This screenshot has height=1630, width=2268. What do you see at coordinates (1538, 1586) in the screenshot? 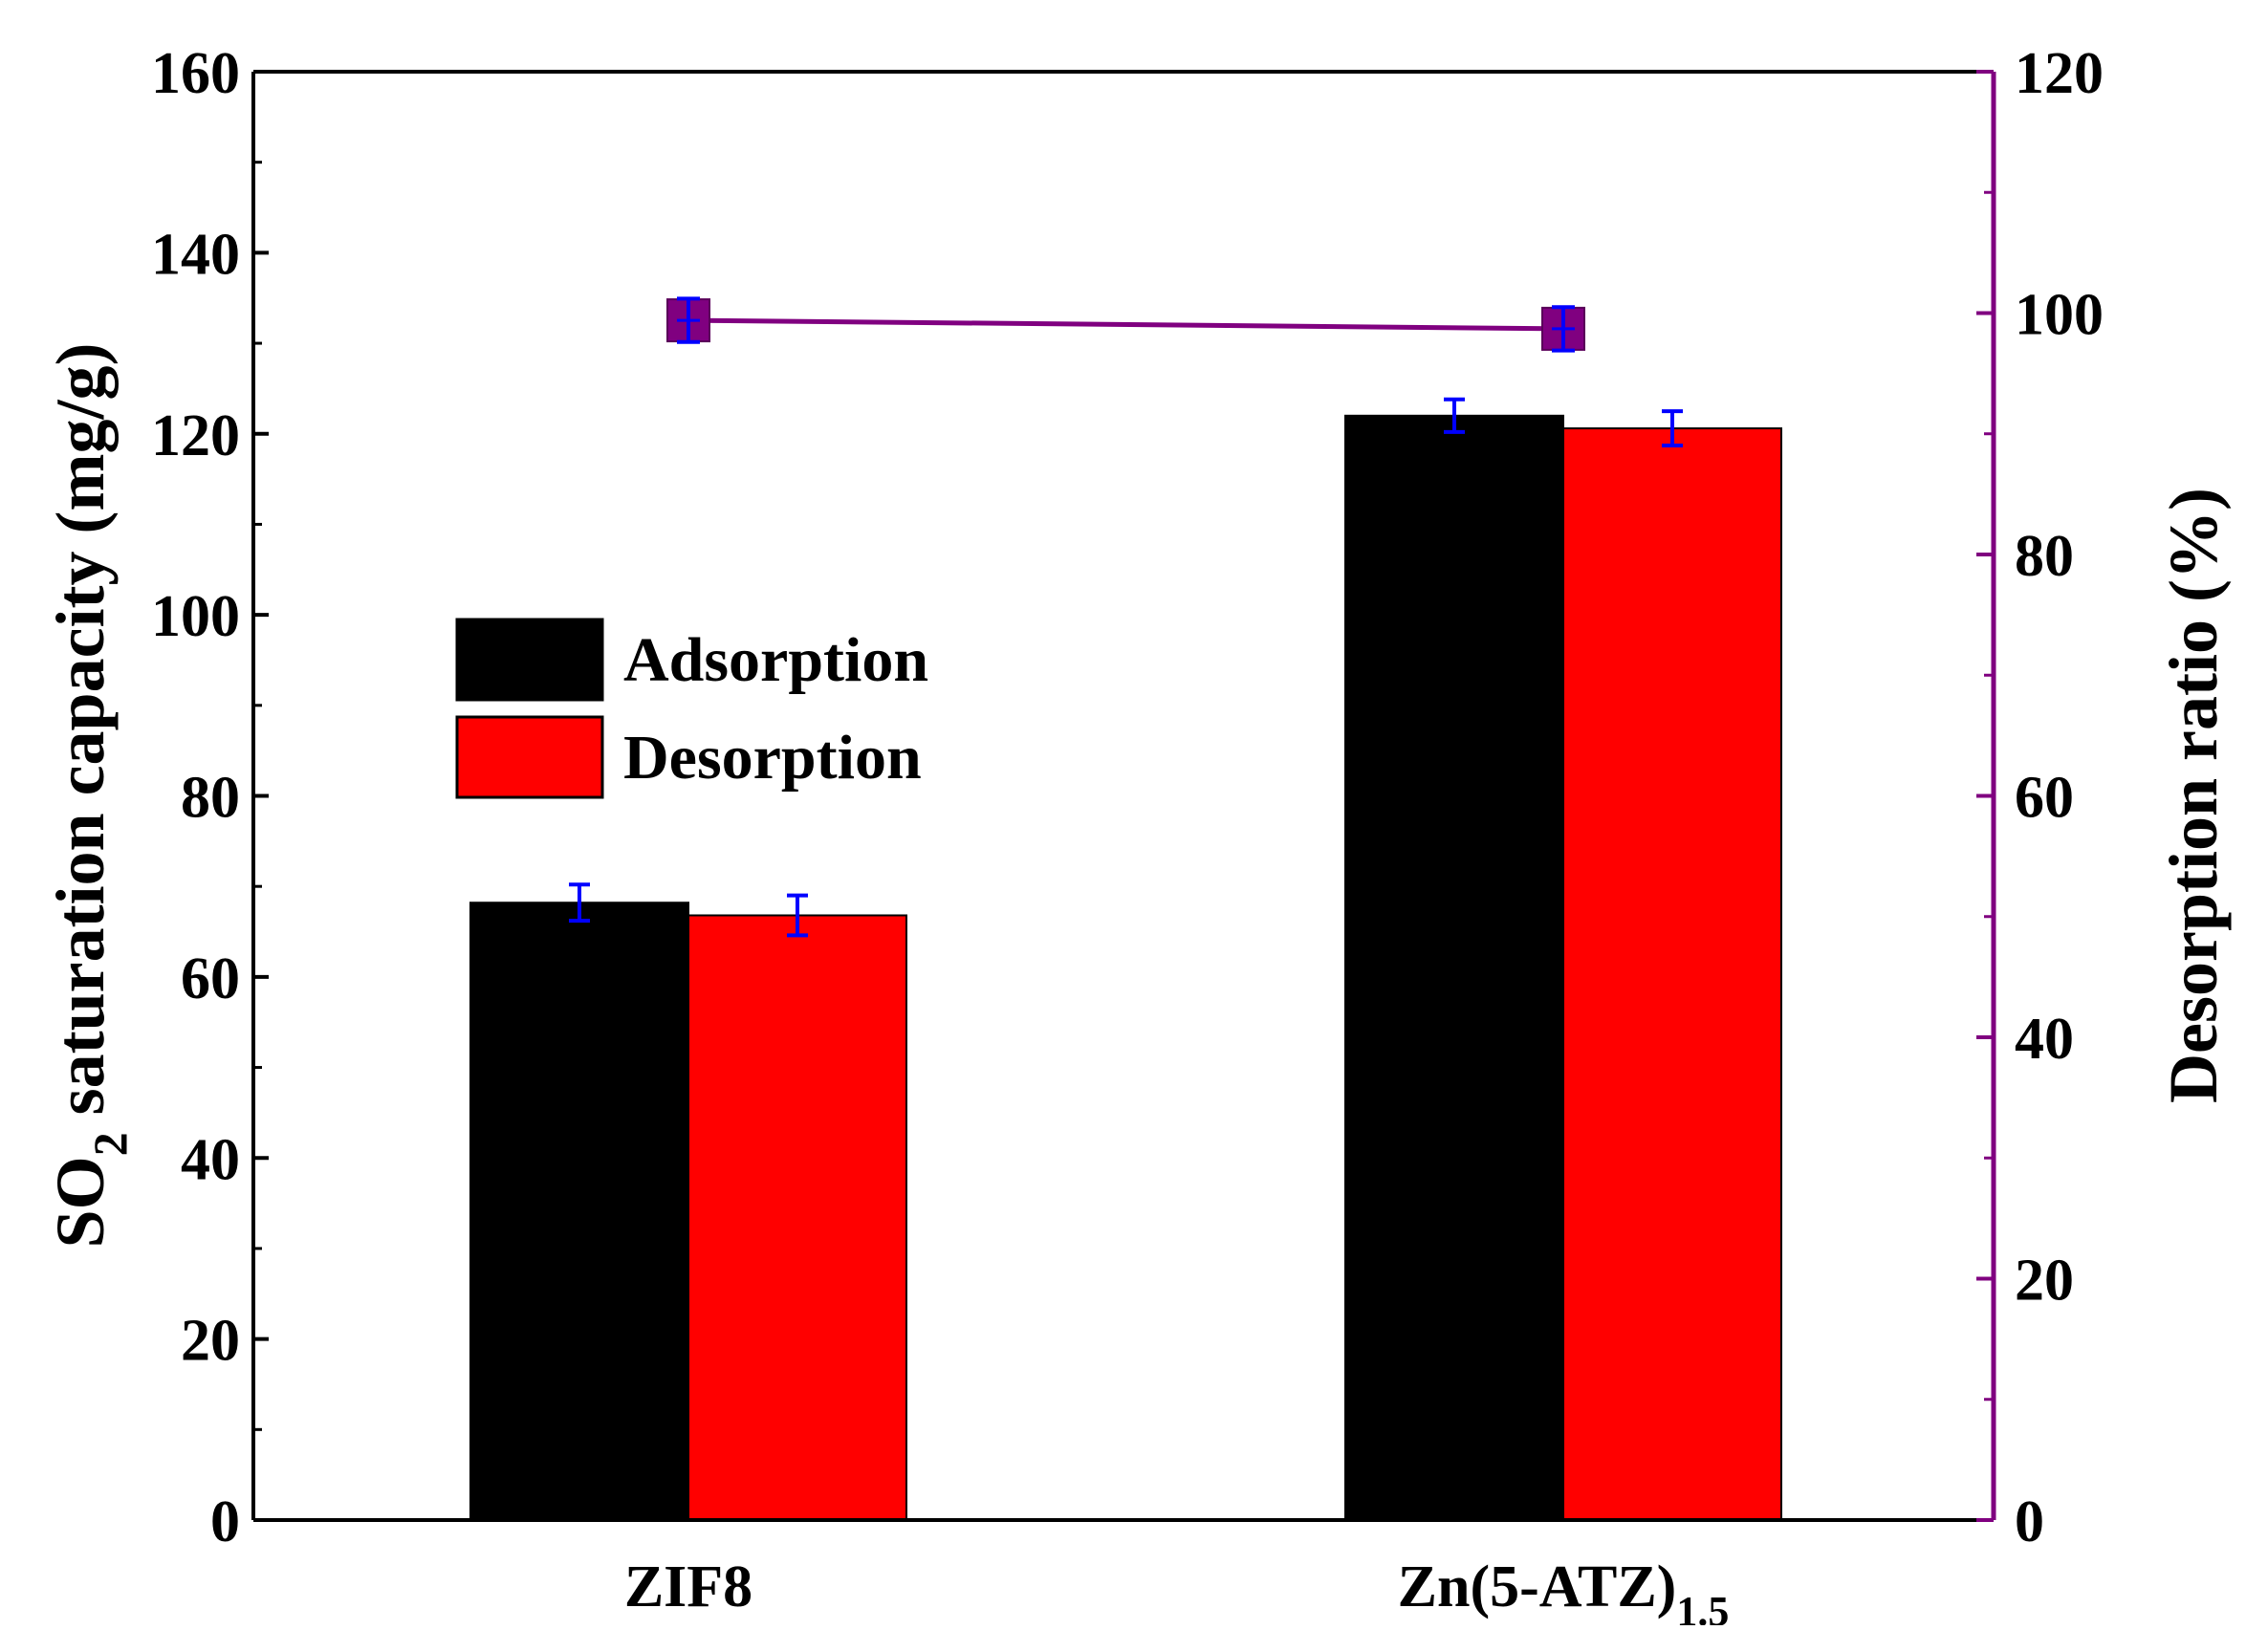
I see `x-category-text: Zn(5-ATZ)` at bounding box center [1538, 1586].